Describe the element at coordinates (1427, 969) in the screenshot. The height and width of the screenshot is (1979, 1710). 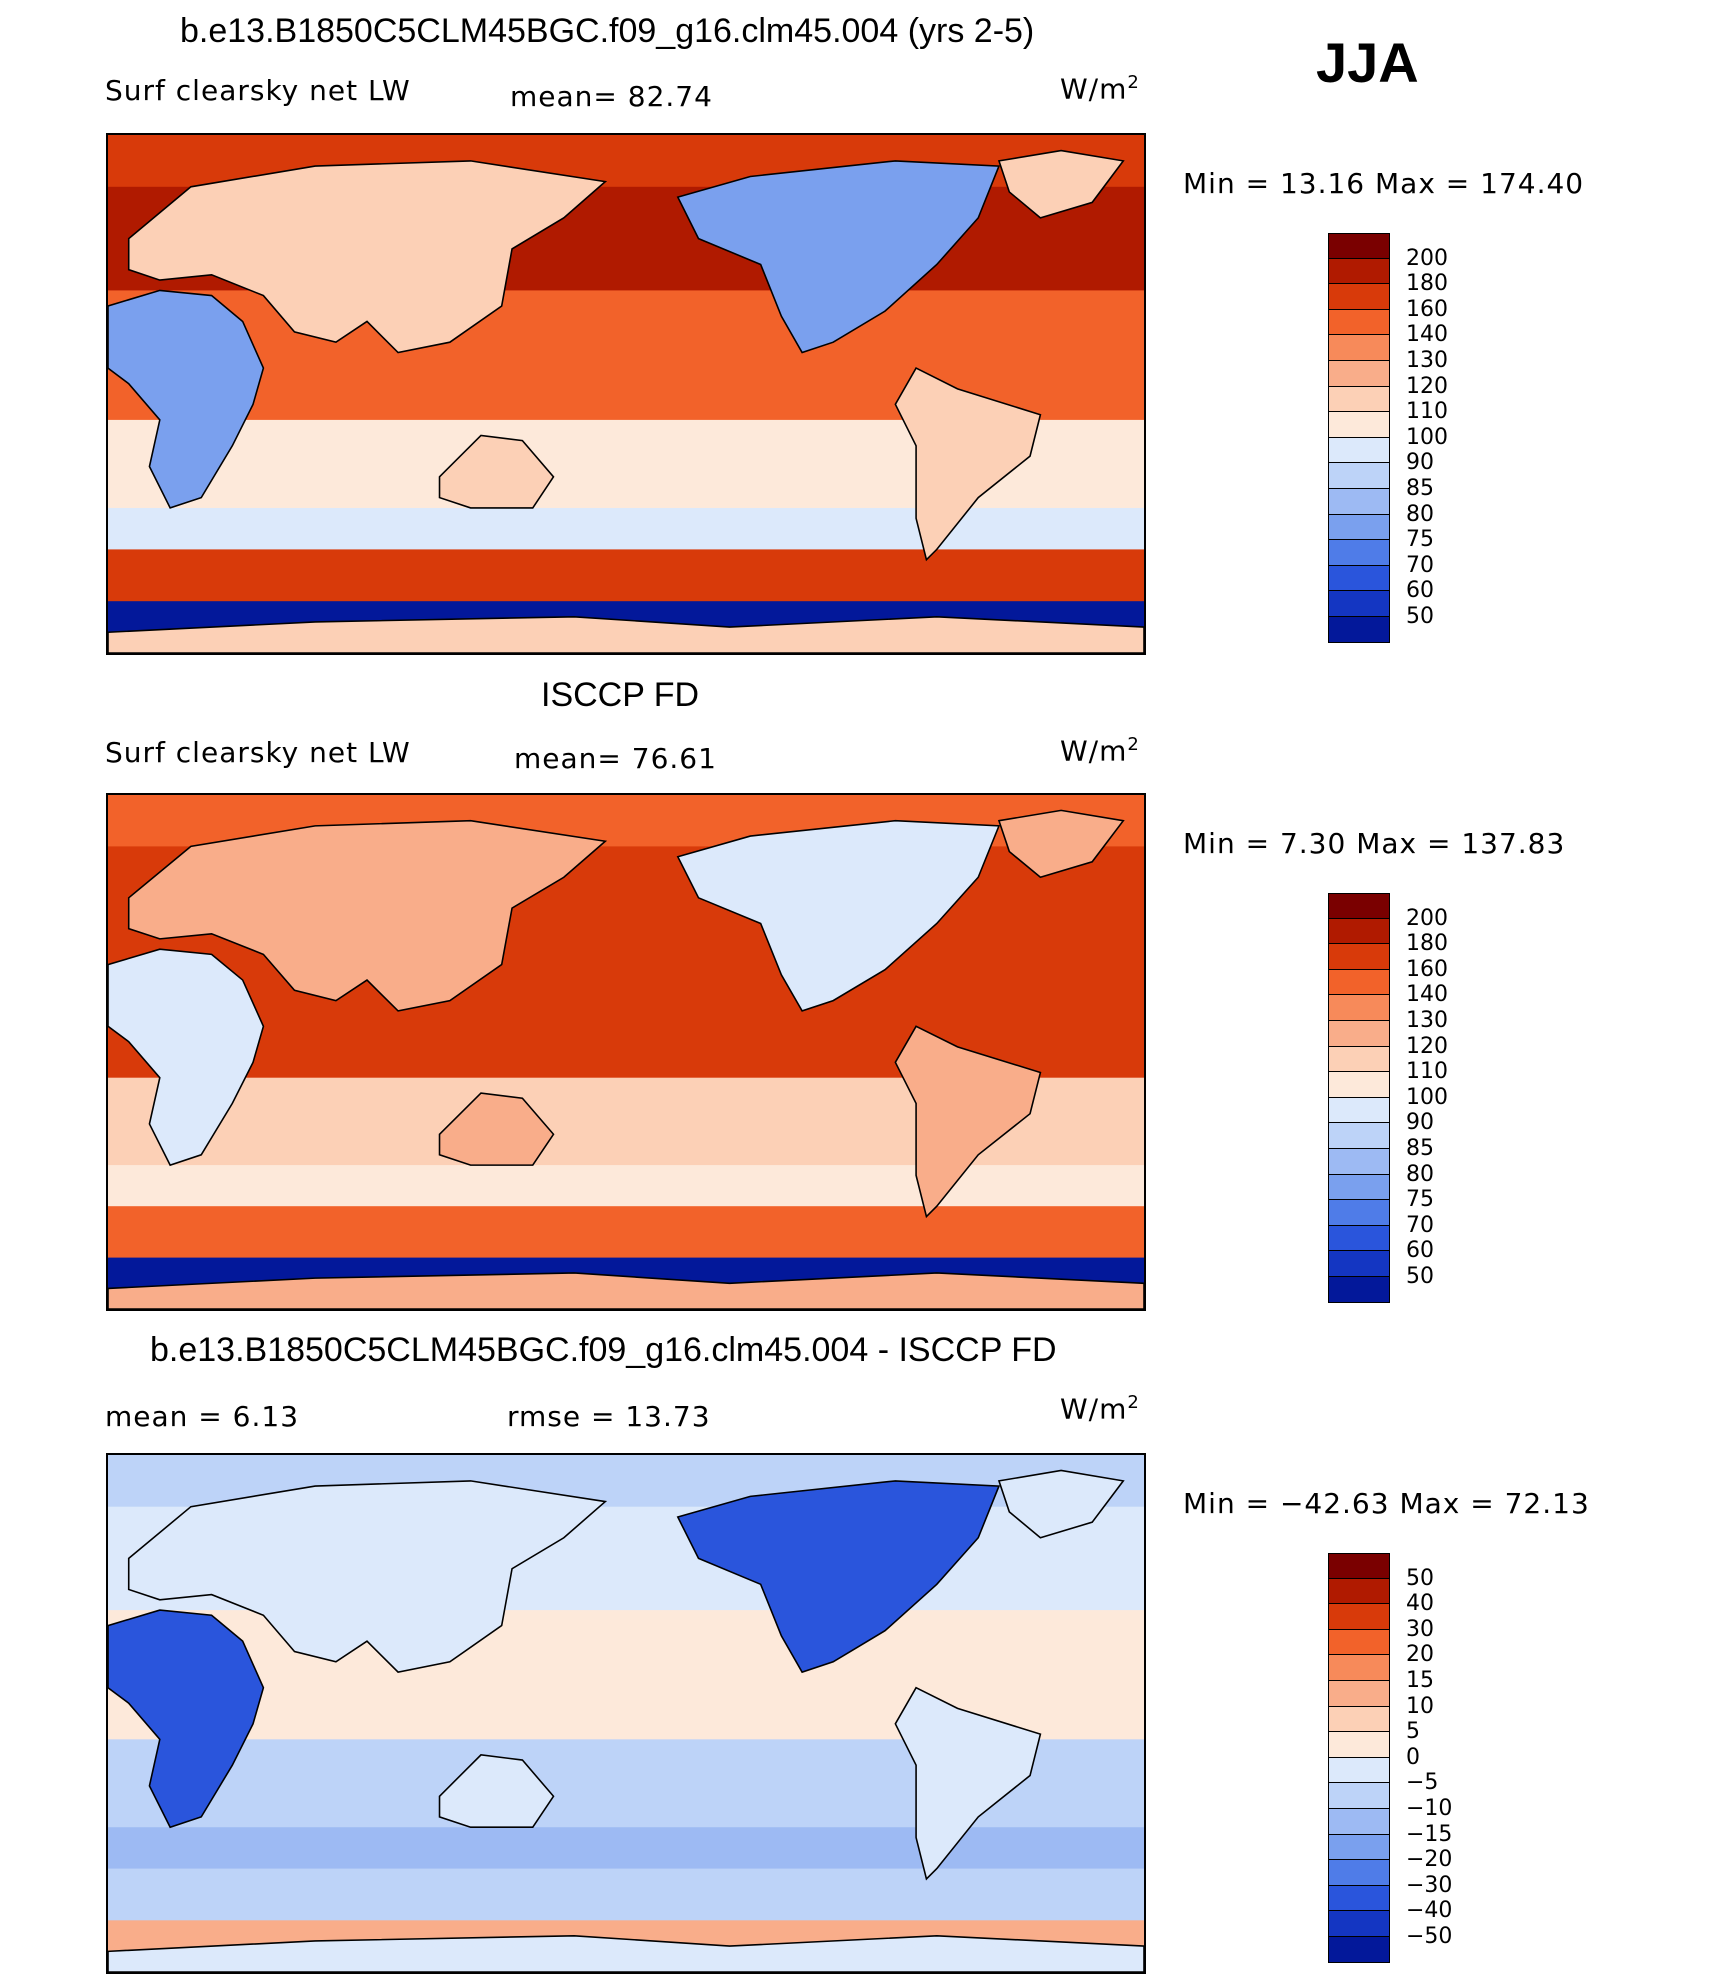
I see `colorbar-tick-label: 160` at that location.